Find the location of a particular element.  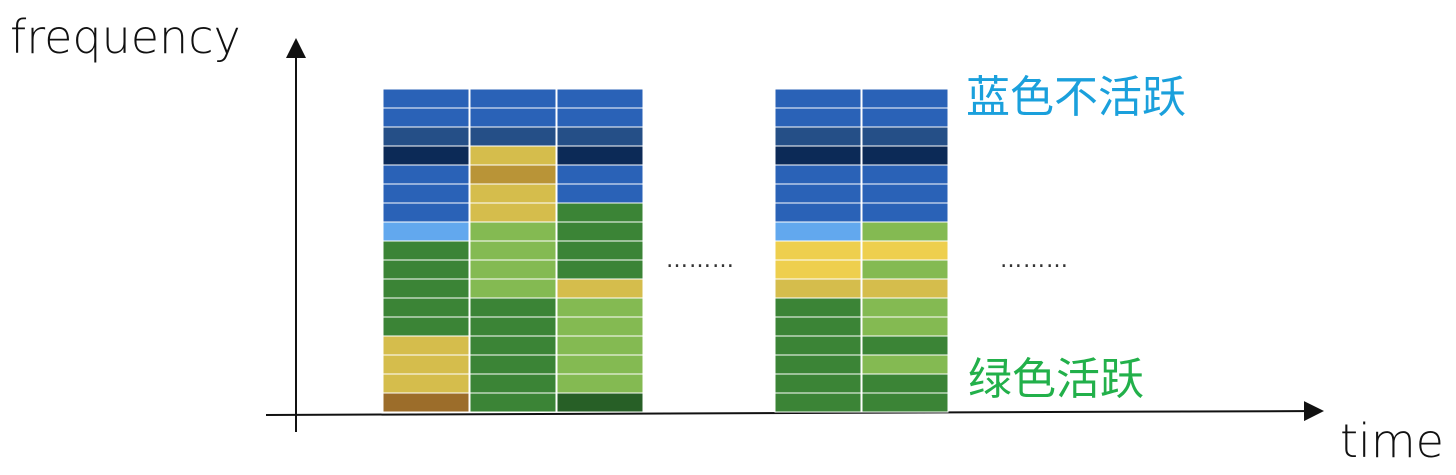

x-axis is located at coordinates (794, 411).